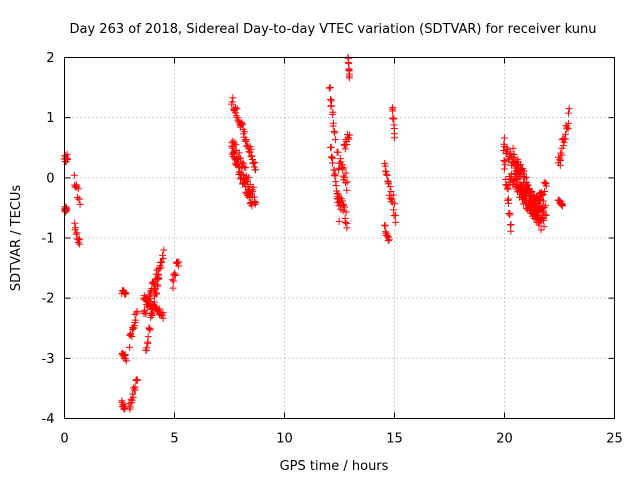 This screenshot has height=480, width=640. Describe the element at coordinates (50, 58) in the screenshot. I see `y-tick-label: 2` at that location.